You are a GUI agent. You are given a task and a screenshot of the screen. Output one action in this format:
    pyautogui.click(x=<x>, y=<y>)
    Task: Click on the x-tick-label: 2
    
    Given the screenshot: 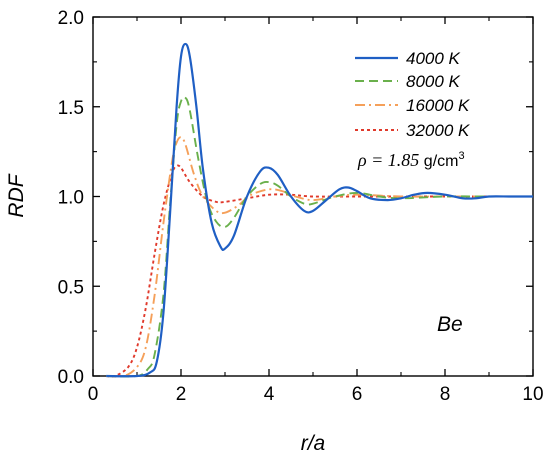 What is the action you would take?
    pyautogui.click(x=181, y=394)
    